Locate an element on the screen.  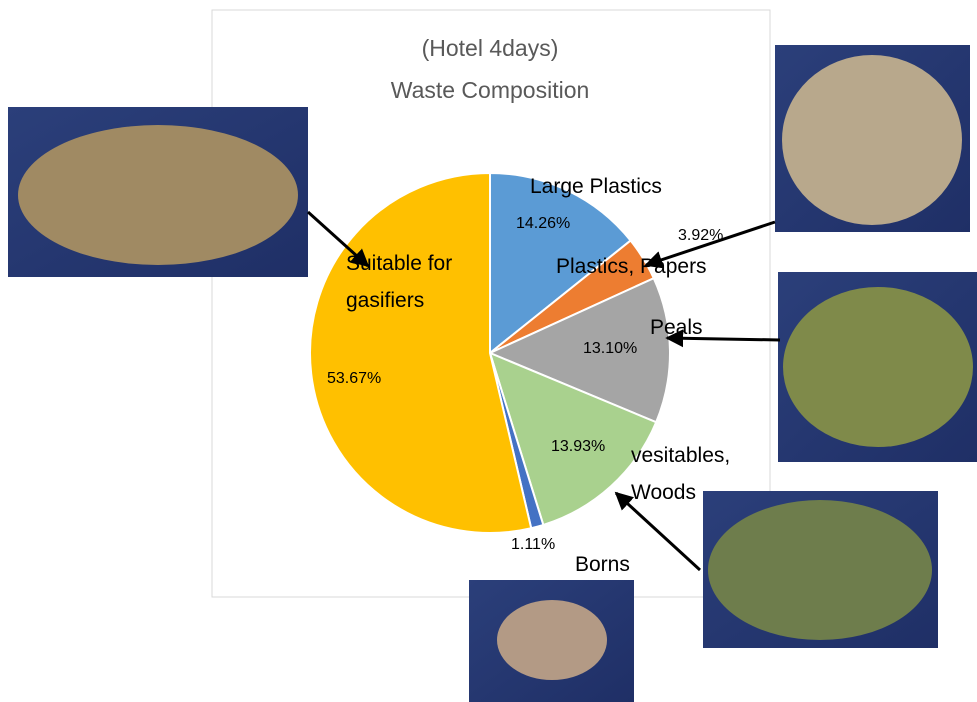
category-label: vesitables, Woods is located at coordinates (681, 474).